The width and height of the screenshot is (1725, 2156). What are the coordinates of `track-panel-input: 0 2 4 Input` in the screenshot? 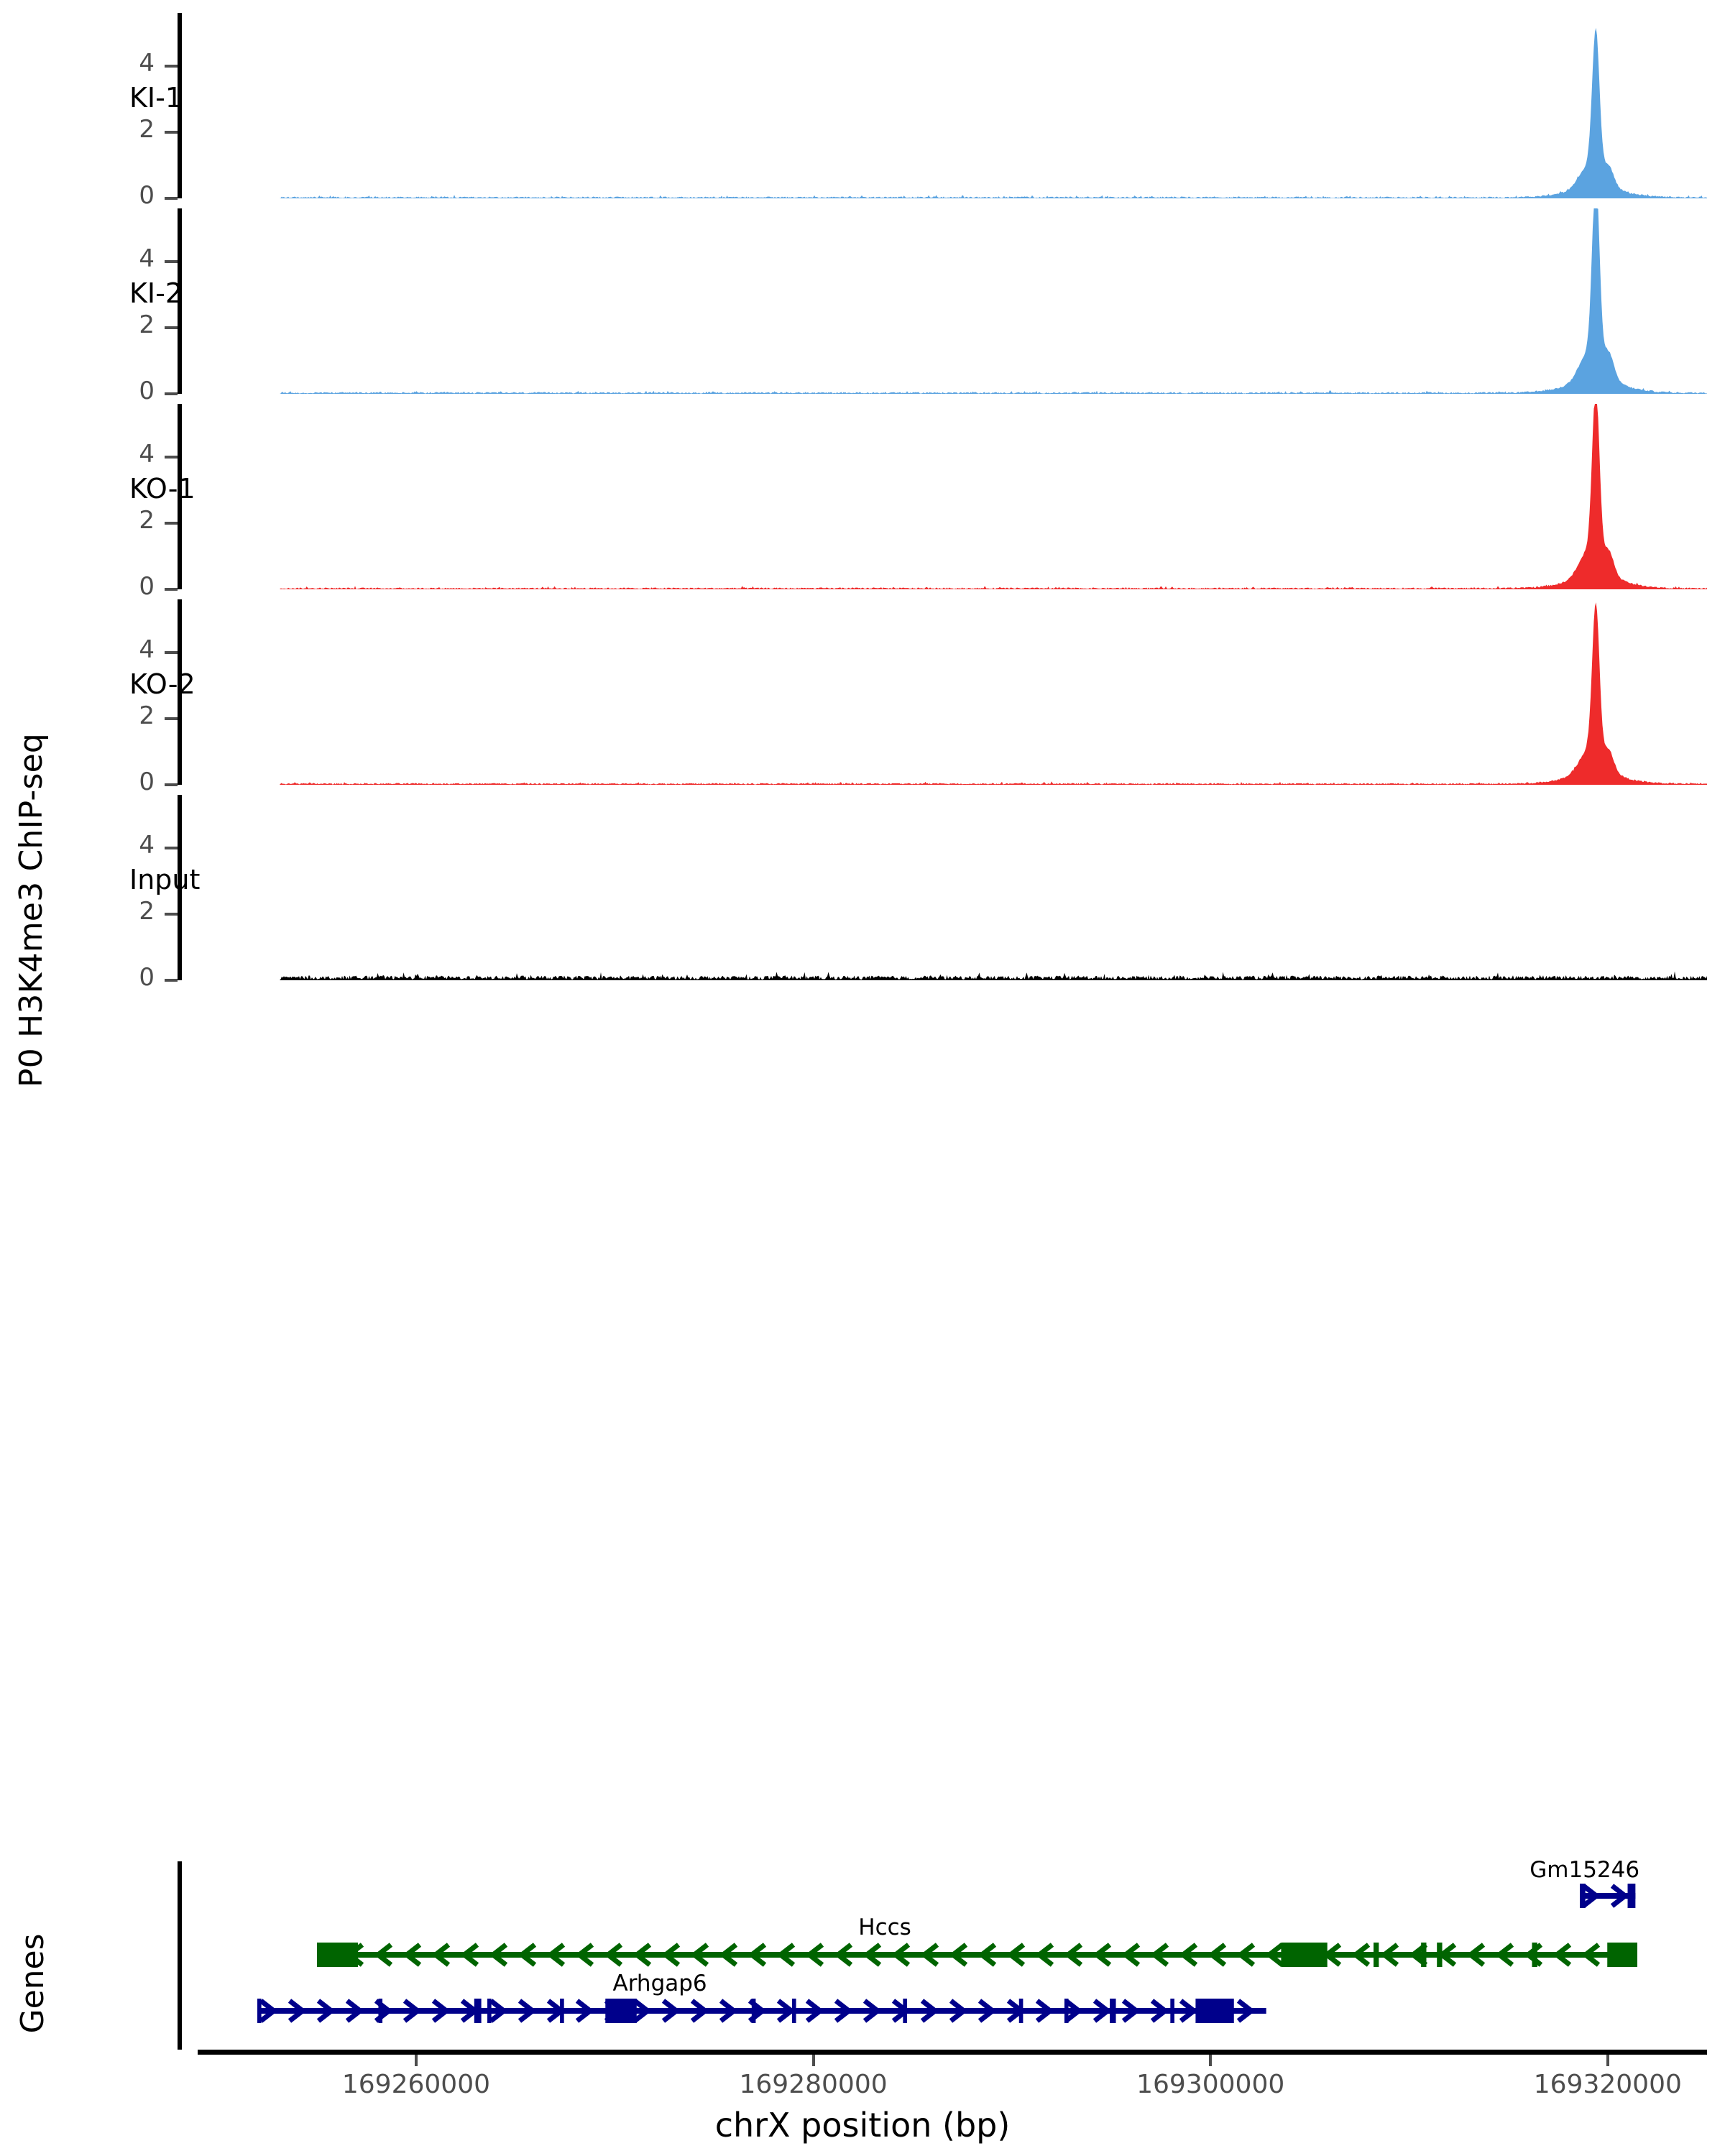 It's located at (862, 894).